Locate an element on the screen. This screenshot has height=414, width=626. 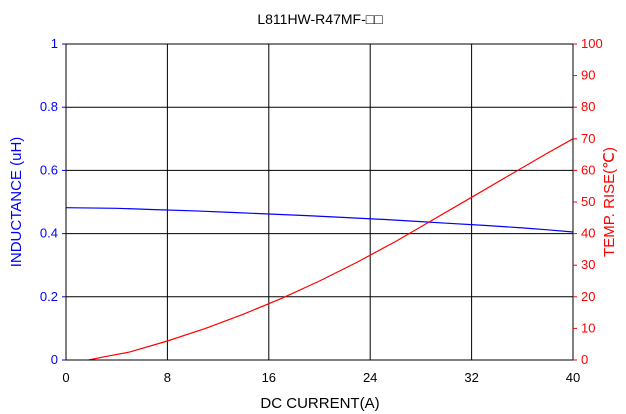
y2-tick-label: 60 is located at coordinates (588, 169).